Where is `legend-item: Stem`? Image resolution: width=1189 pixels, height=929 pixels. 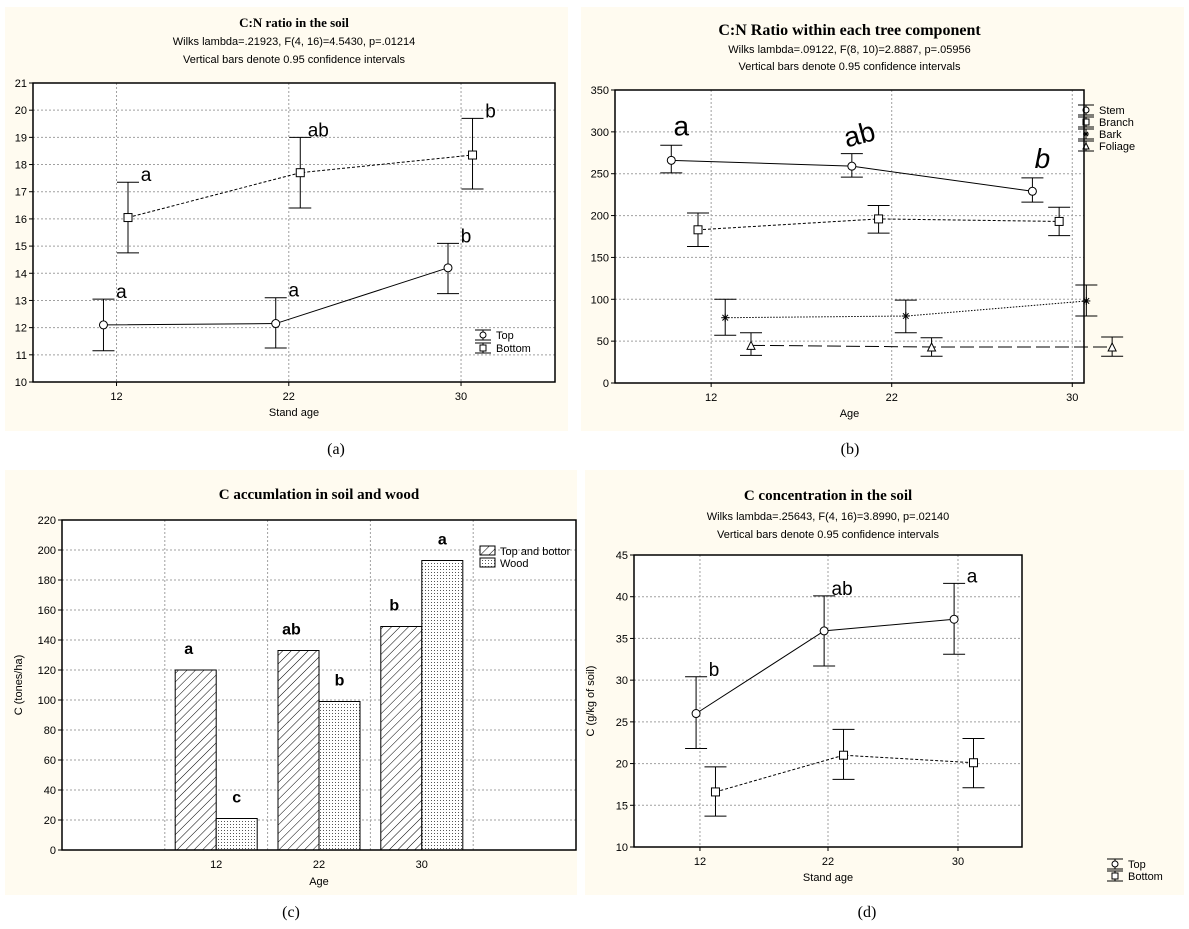
legend-item: Stem is located at coordinates (1101, 110).